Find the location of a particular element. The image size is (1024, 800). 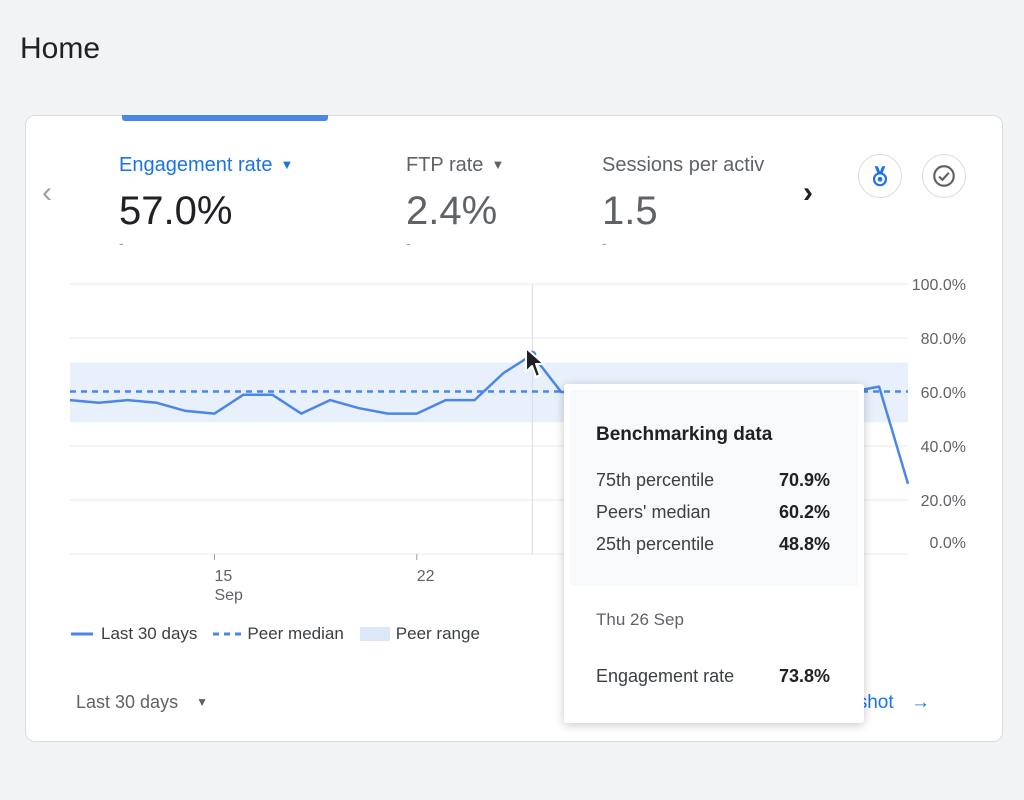

tooltip-row-label: Peers' median is located at coordinates (653, 512).